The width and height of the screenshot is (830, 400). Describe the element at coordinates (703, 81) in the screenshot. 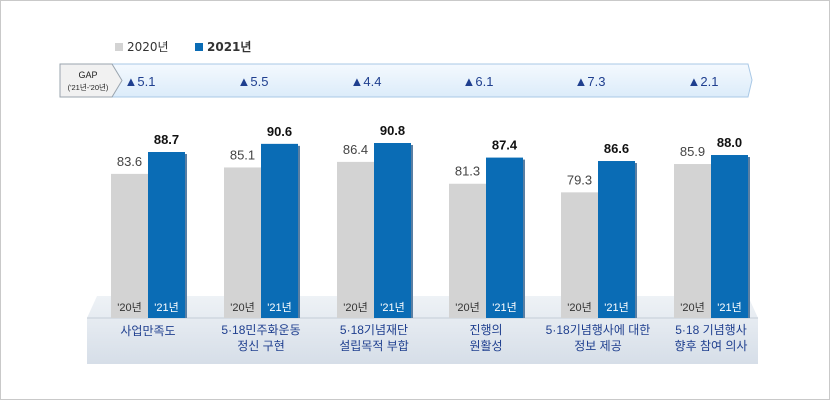

I see `gap-value: ▲2.1` at that location.